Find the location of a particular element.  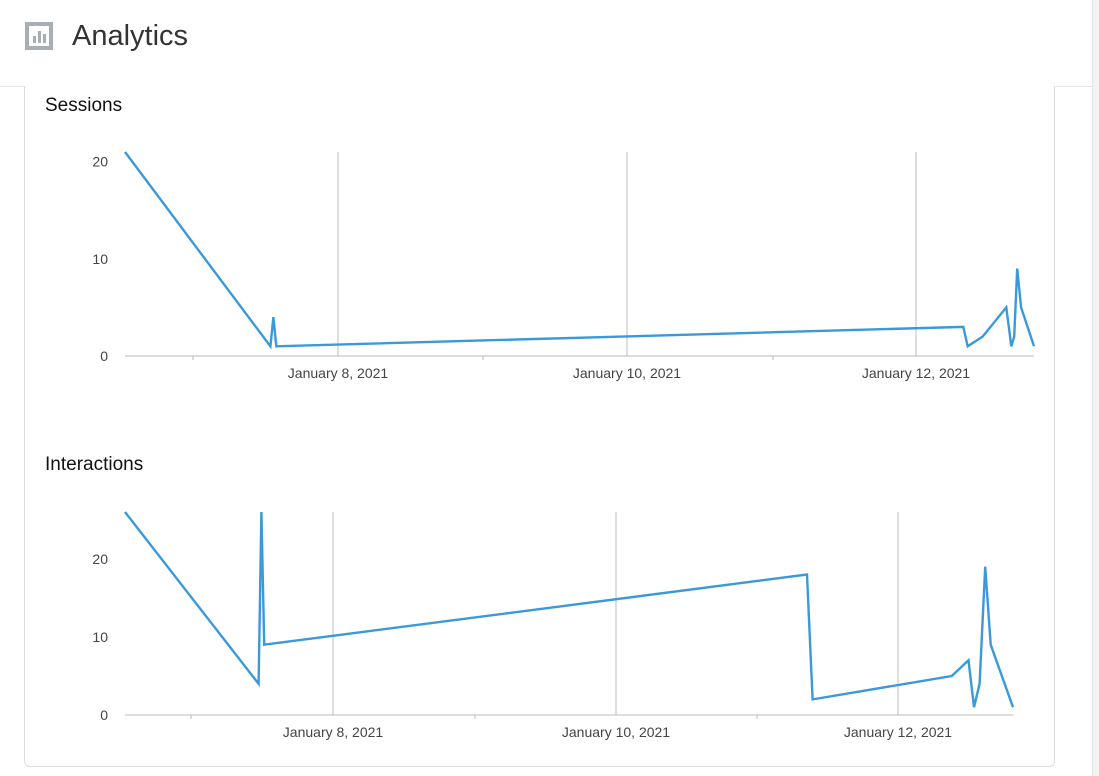

sessions-chart-title: Sessions is located at coordinates (84, 105).